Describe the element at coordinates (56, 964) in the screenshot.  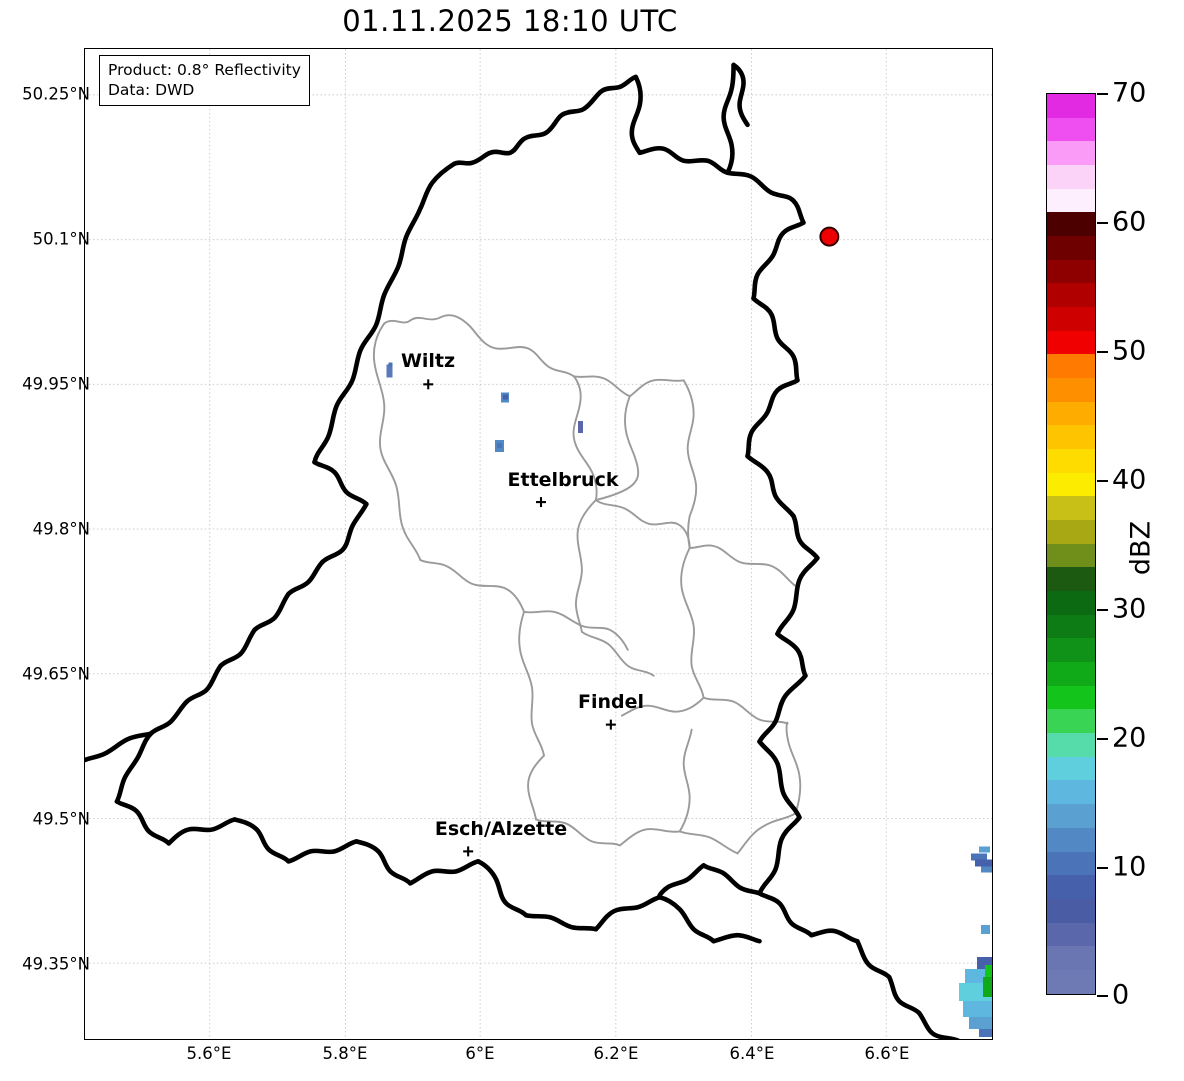
I see `lat-tick-49-35: 49.35°N` at that location.